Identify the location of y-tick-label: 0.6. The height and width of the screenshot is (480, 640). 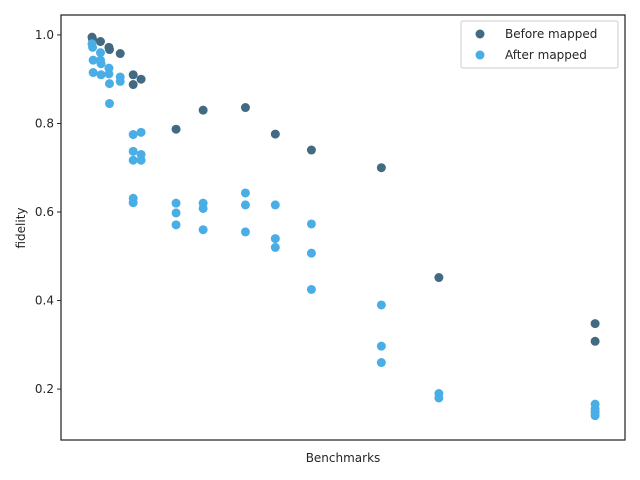
(44, 212).